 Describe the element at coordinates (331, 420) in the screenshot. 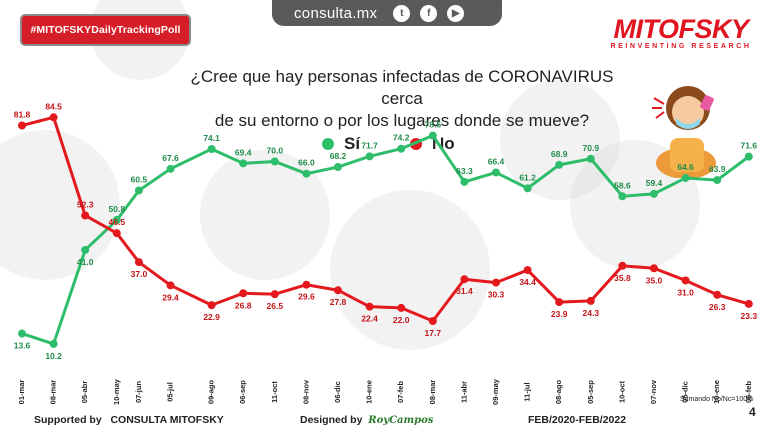

I see `designed-label: Designed by` at that location.